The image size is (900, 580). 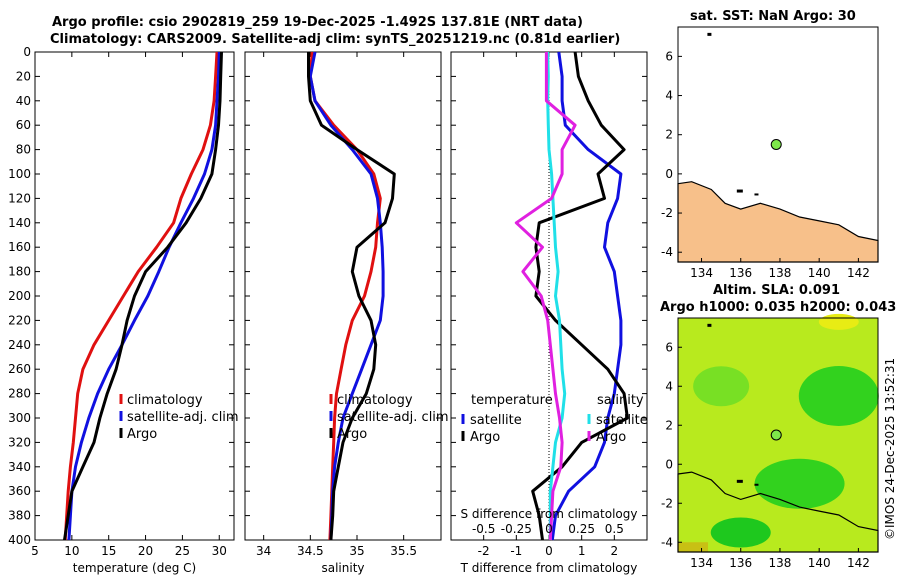 What do you see at coordinates (778, 307) in the screenshot?
I see `map-sla-title-2: Argo h1000: 0.035 h2000: 0.043` at bounding box center [778, 307].